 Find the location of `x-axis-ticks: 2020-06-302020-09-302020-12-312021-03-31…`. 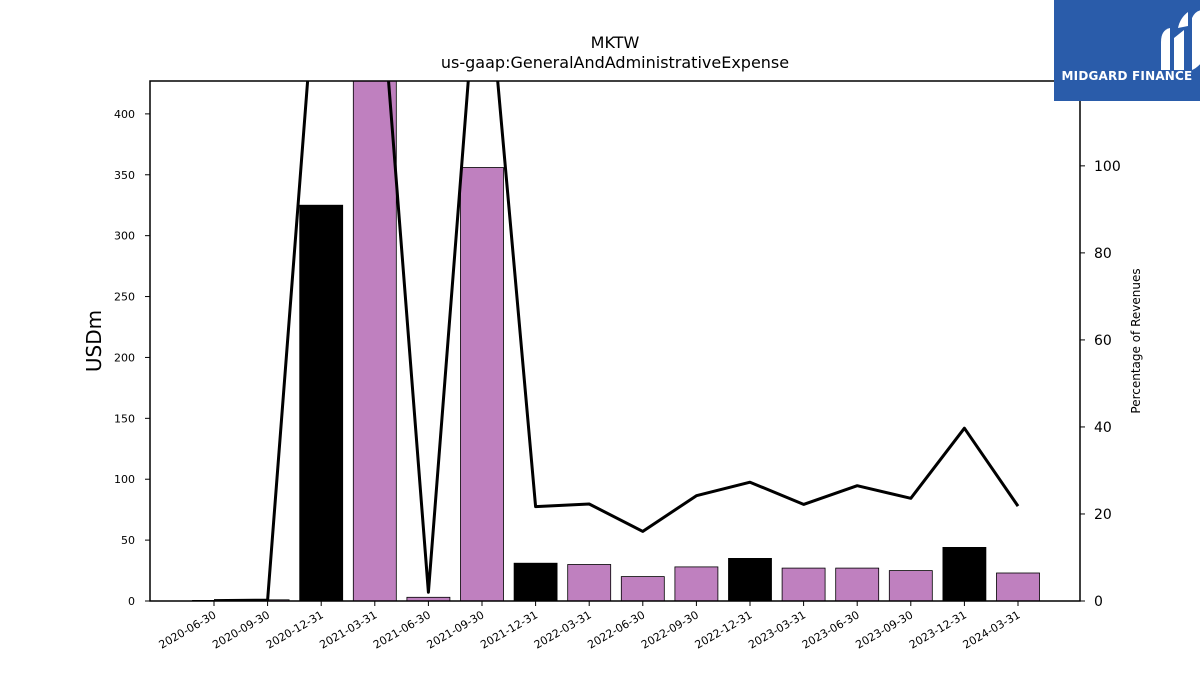

x-axis-ticks: 2020-06-302020-09-302020-12-312021-03-31… is located at coordinates (590, 626).